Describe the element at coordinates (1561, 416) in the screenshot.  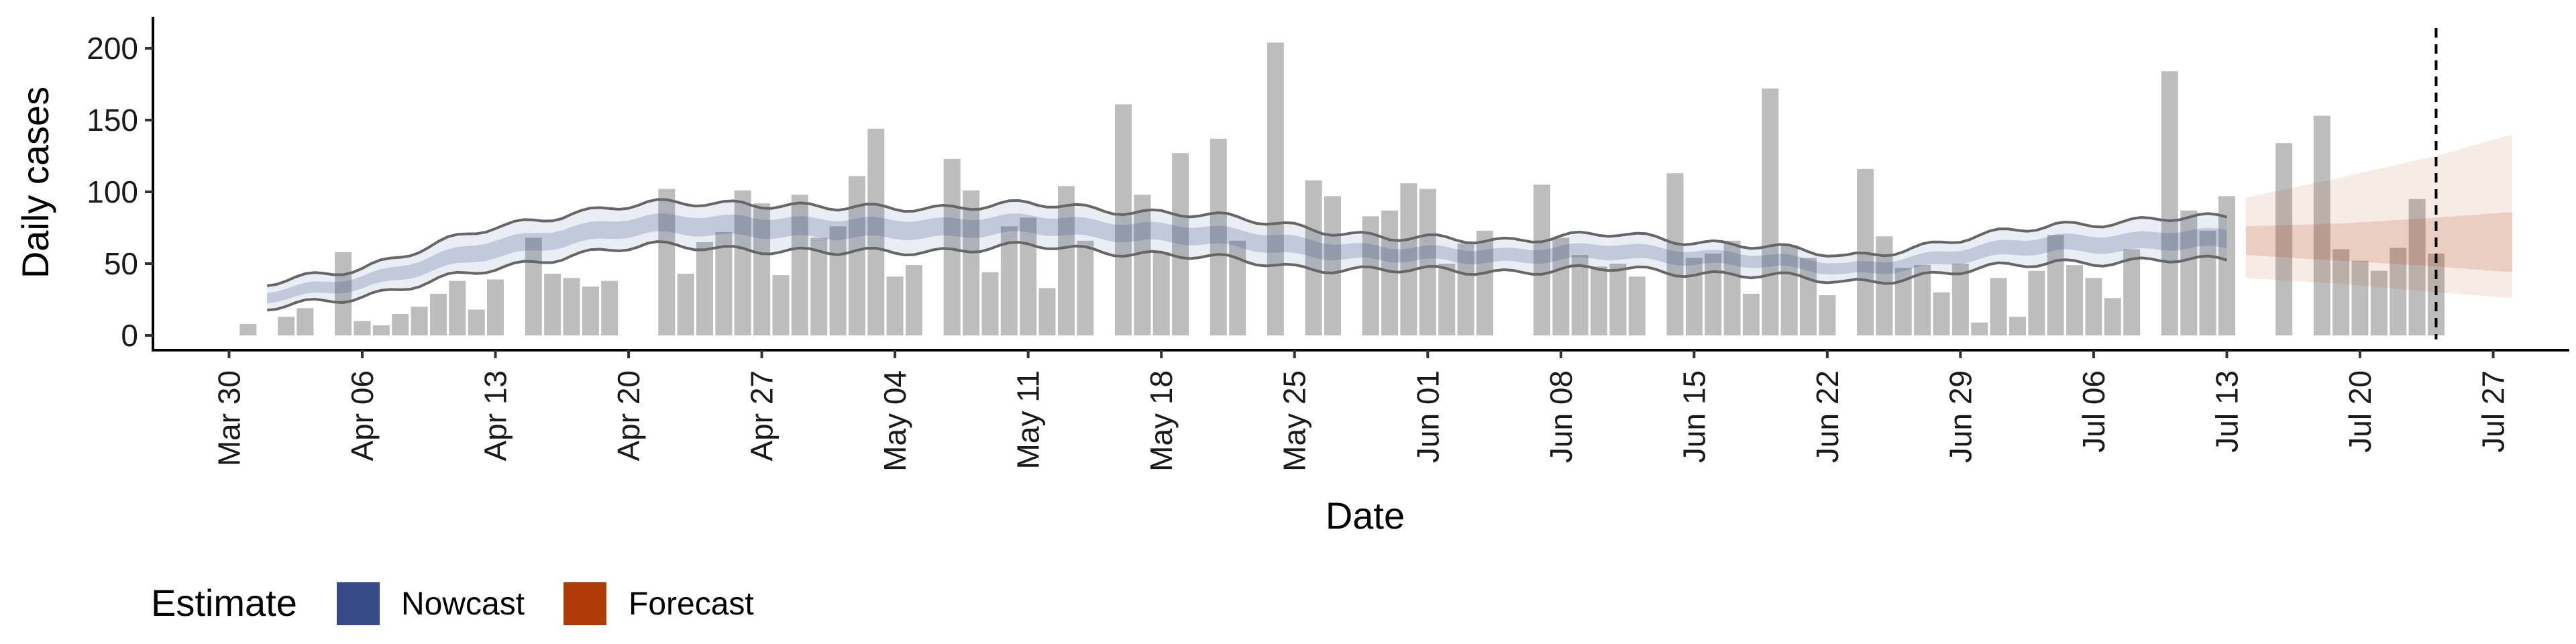
I see `x-tick-label: Jun 08` at that location.